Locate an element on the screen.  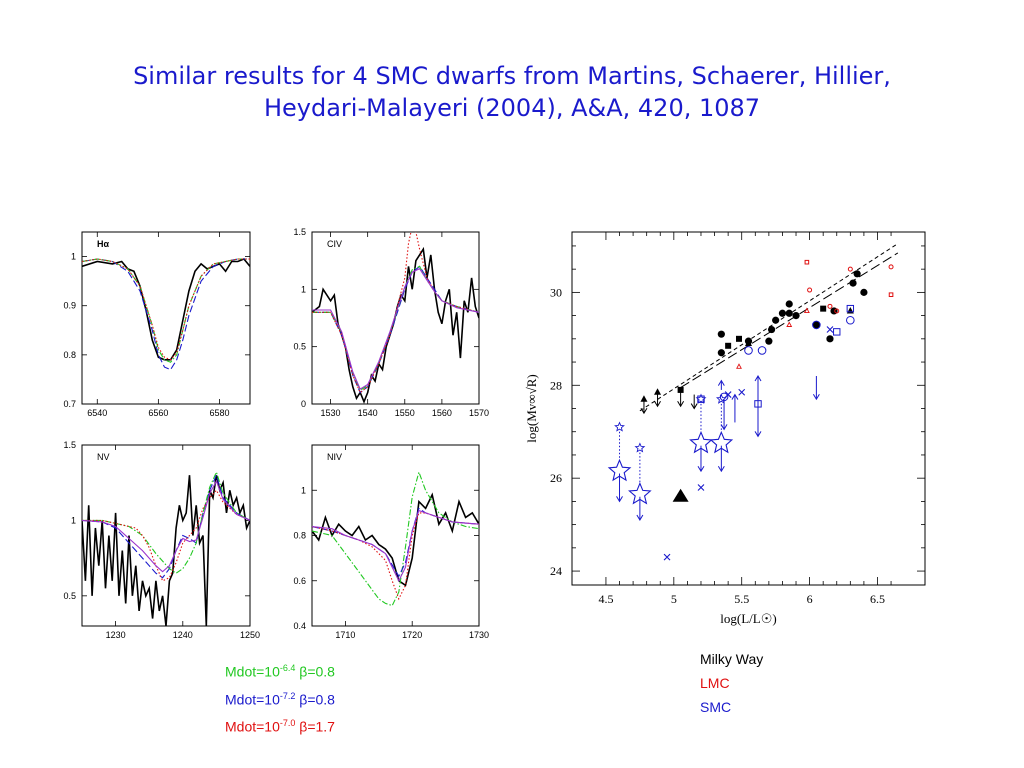
halpha-ytick-label: 0.9 is located at coordinates (69, 306).